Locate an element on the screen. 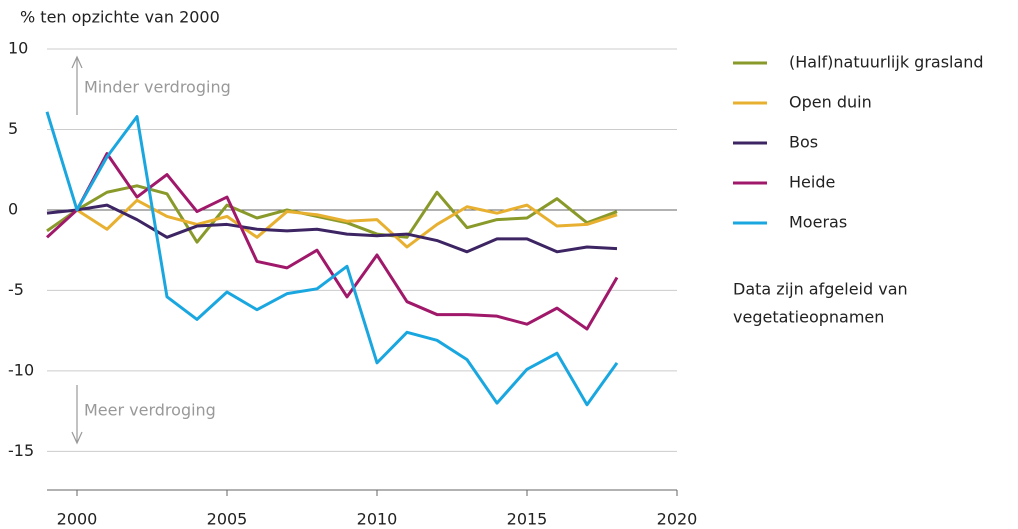 The image size is (1018, 529). y-axis-label: % ten opzichte van 2000 is located at coordinates (120, 17).